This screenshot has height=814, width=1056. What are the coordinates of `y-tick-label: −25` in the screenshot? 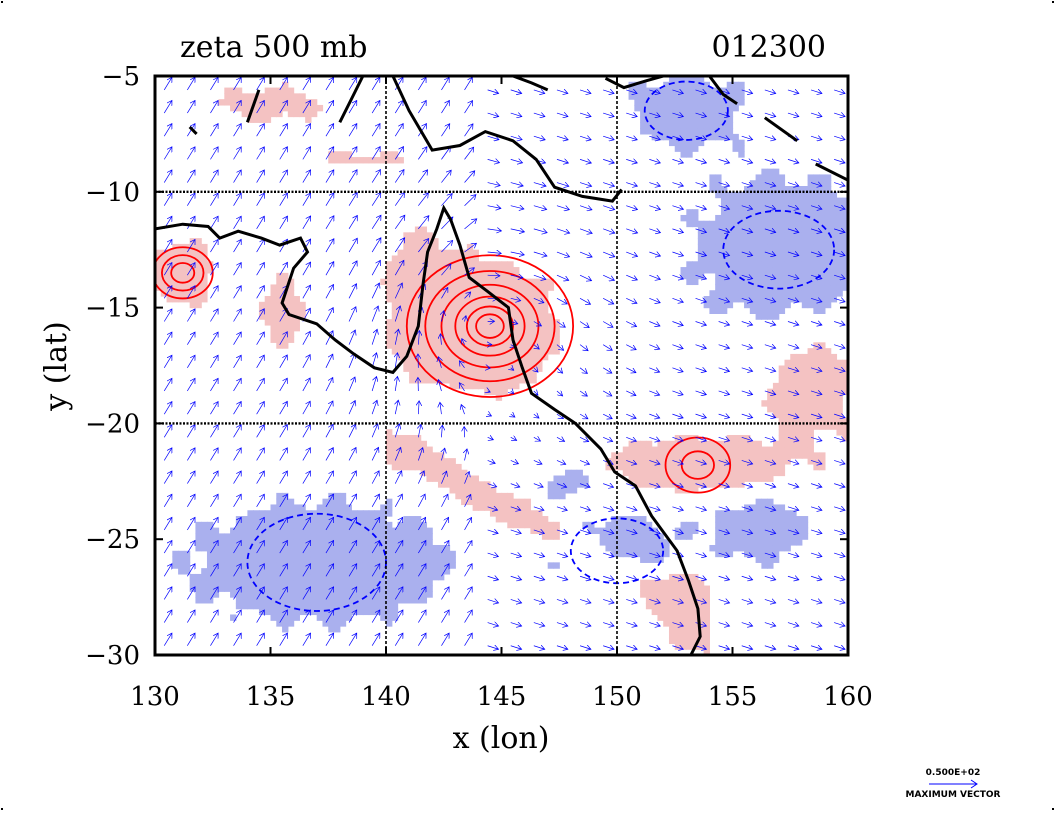 It's located at (112, 540).